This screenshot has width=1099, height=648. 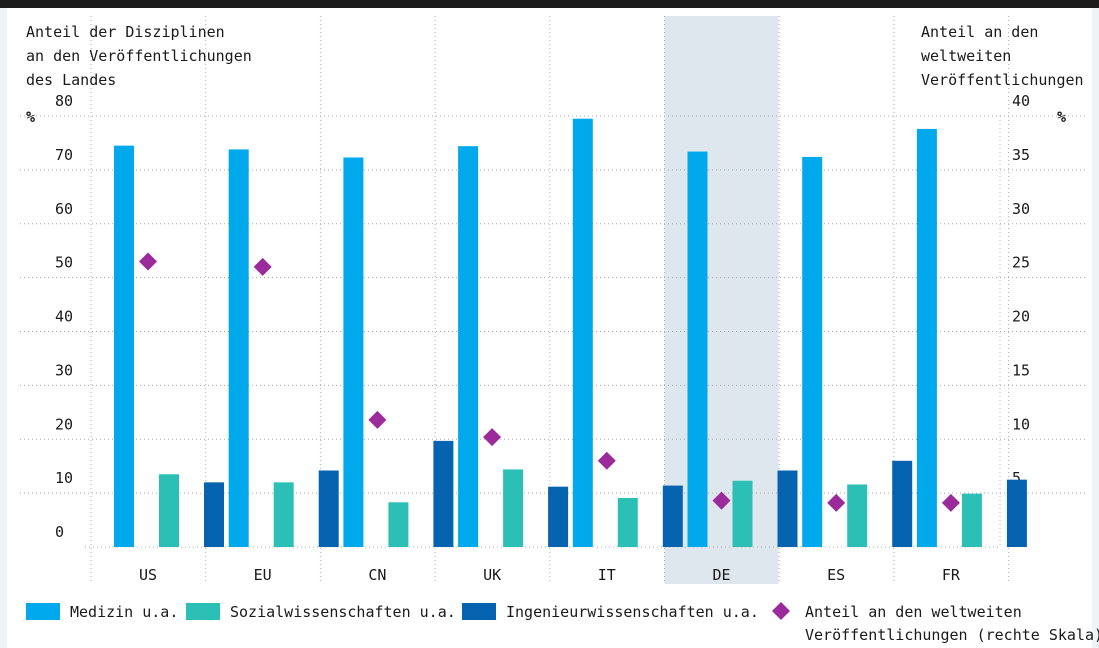 I want to click on legend-diamond-icon, so click(x=781, y=611).